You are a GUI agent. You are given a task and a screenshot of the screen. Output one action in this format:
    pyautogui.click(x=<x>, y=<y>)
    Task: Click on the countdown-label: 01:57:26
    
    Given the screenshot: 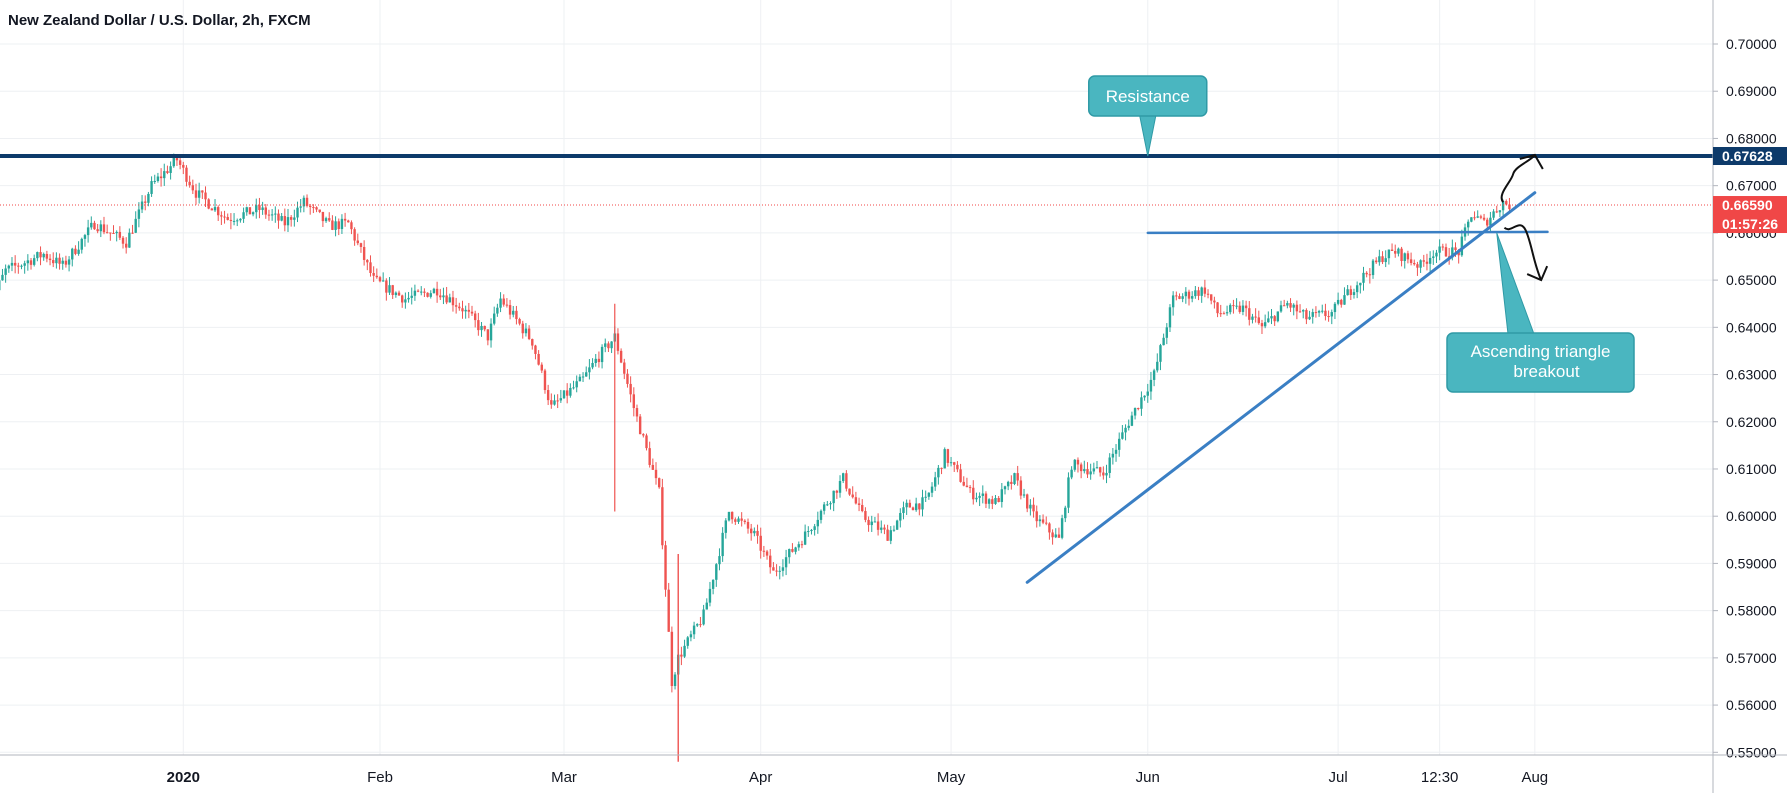 What is the action you would take?
    pyautogui.click(x=1750, y=224)
    